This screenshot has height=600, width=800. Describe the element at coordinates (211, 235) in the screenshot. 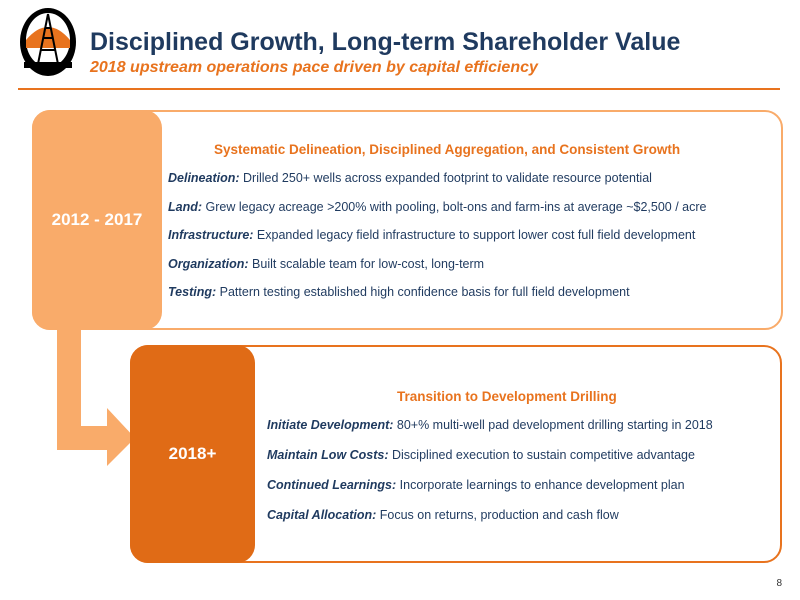

I see `bullet-lead: Infrastructure:` at that location.